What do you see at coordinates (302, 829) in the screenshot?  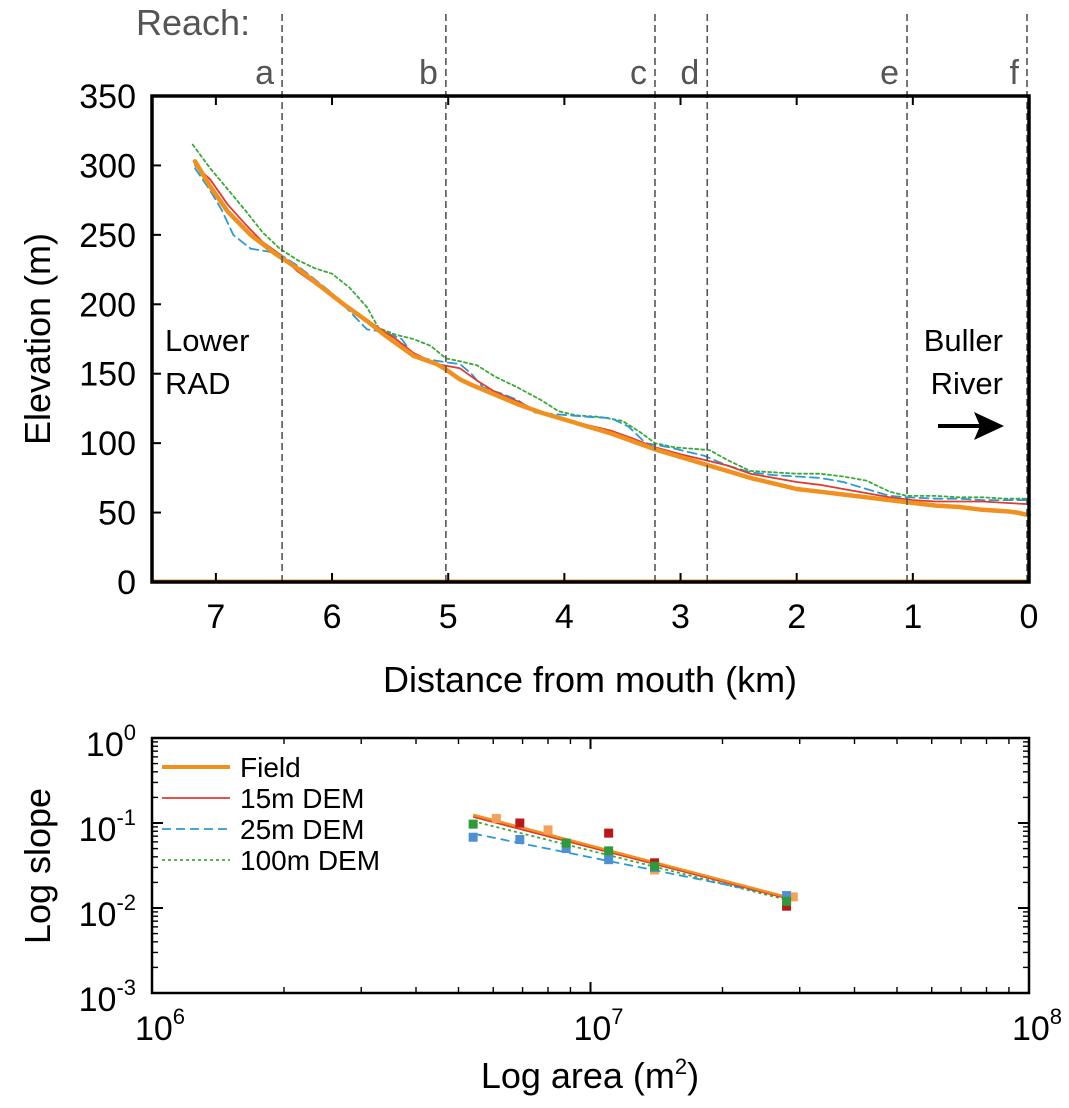 I see `legend-label-25m-dem: 25m DEM` at bounding box center [302, 829].